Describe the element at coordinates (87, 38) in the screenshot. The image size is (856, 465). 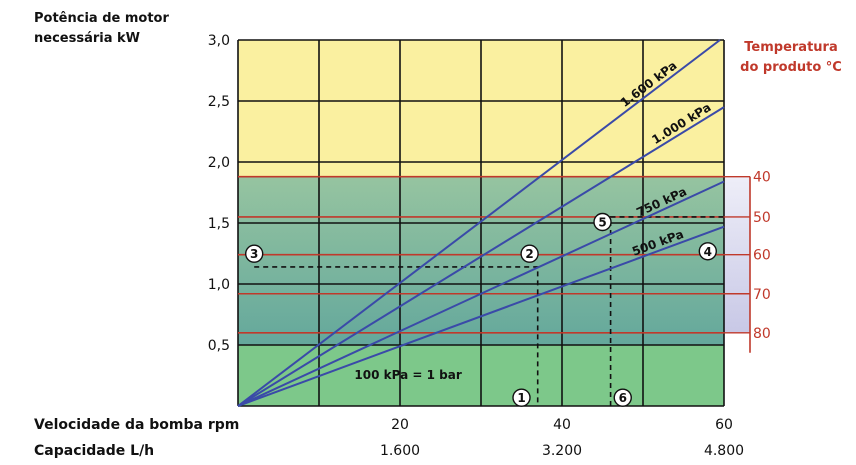
I see `y-axis-title-line-1: necessária kW` at that location.